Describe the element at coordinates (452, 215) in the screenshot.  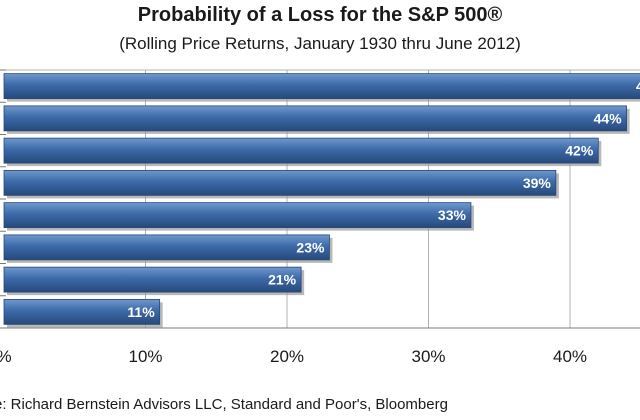
I see `bar-value-label: 33%` at that location.